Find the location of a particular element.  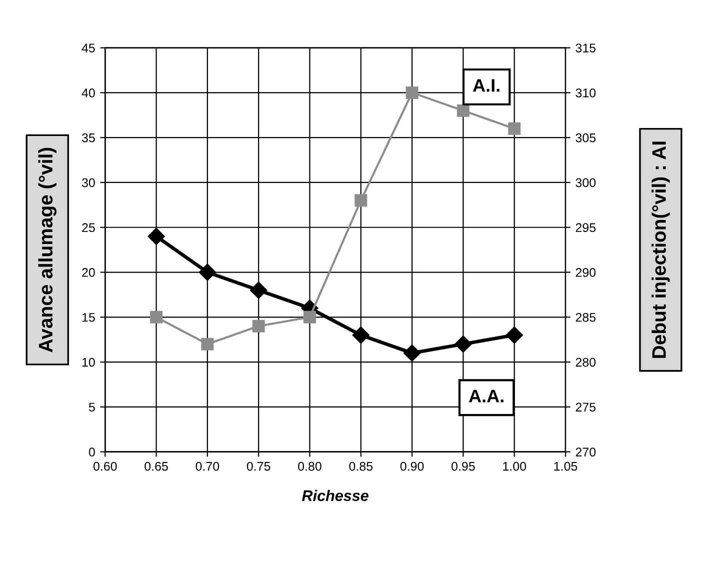

y-tick-label: 15 is located at coordinates (88, 317).